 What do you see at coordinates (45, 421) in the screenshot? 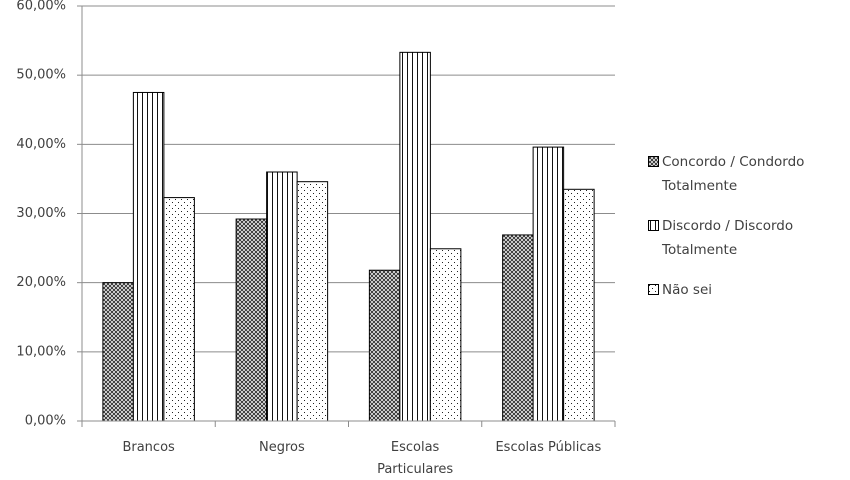
I see `y-tick-label: 0,00%` at bounding box center [45, 421].